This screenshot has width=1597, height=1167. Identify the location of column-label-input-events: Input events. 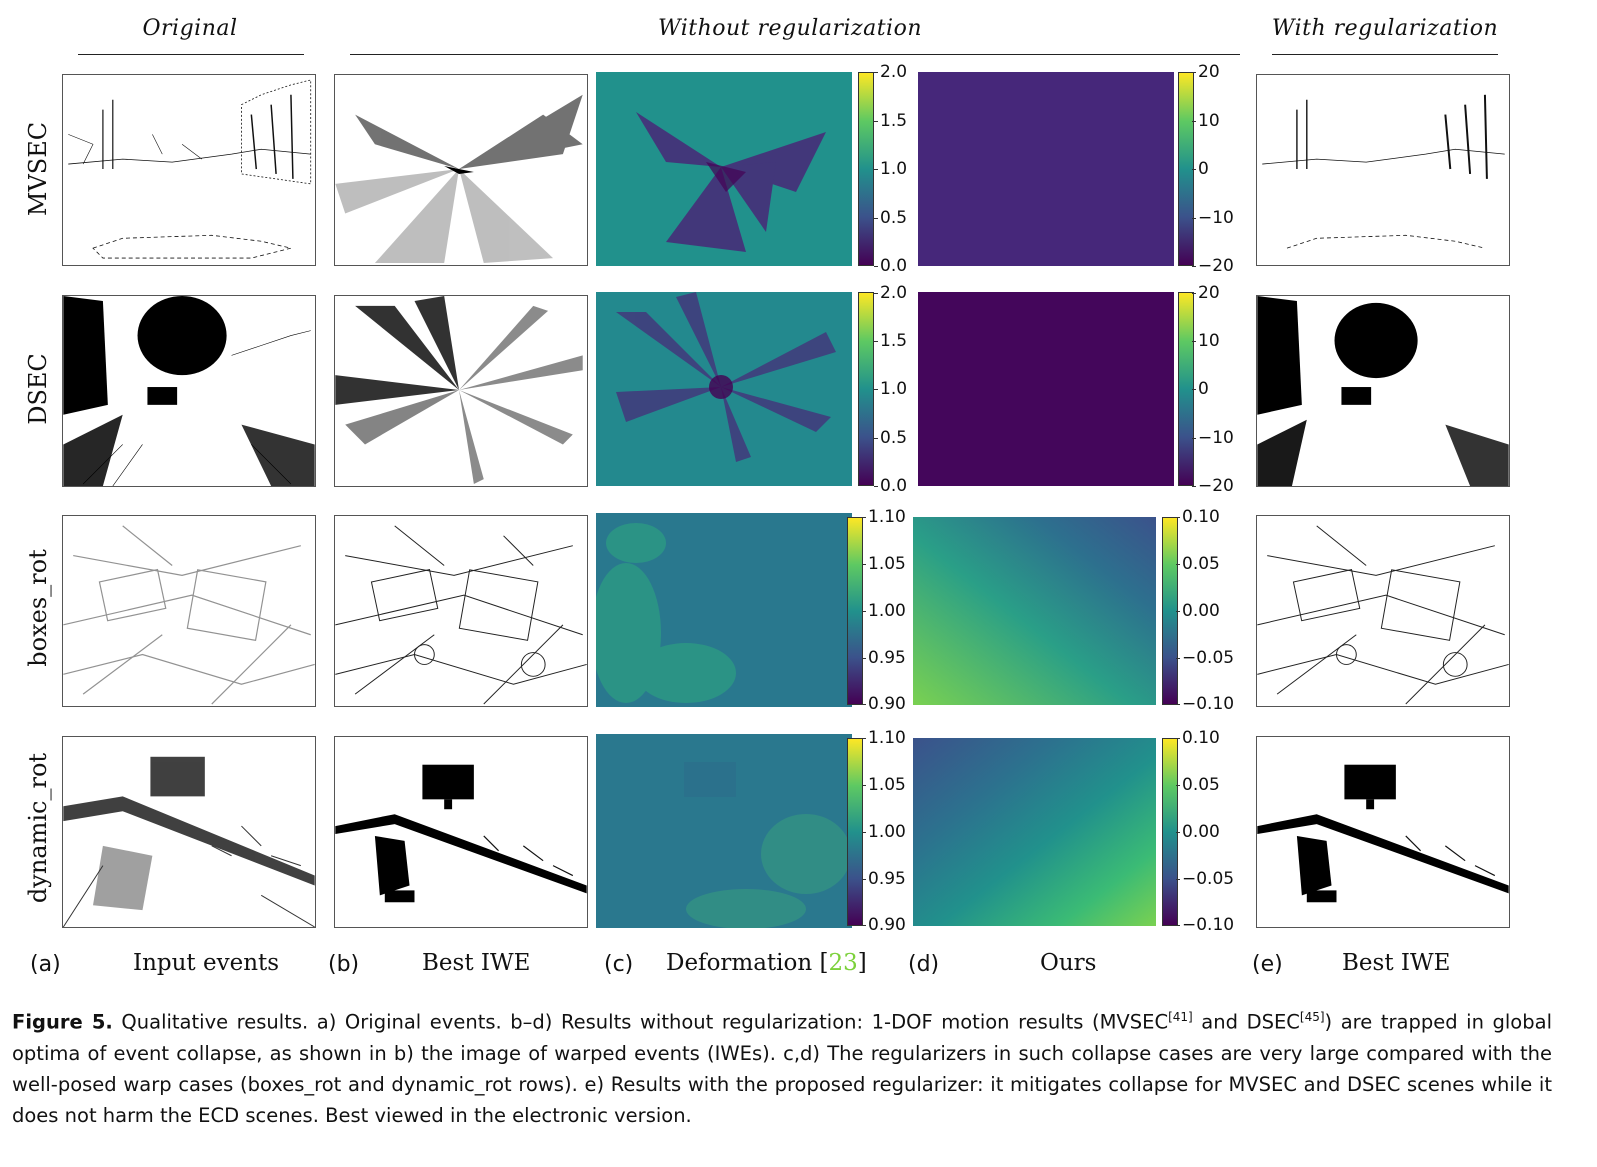
(206, 963).